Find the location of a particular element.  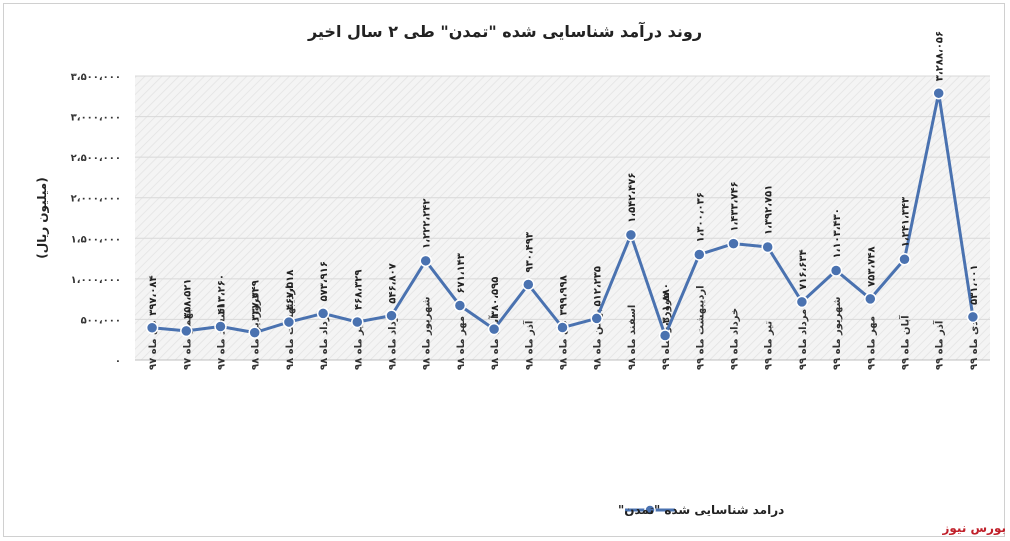

data-label: ۵۷۳،۹۱۶ is located at coordinates (324, 281).